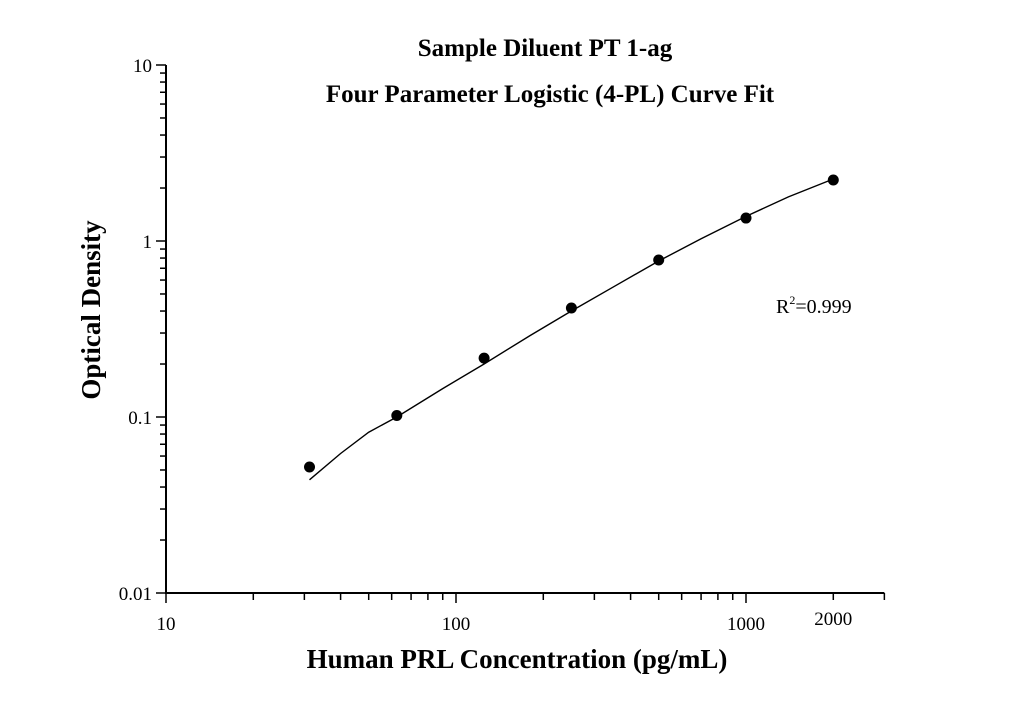  What do you see at coordinates (148, 242) in the screenshot?
I see `y-tick-label: 1` at bounding box center [148, 242].